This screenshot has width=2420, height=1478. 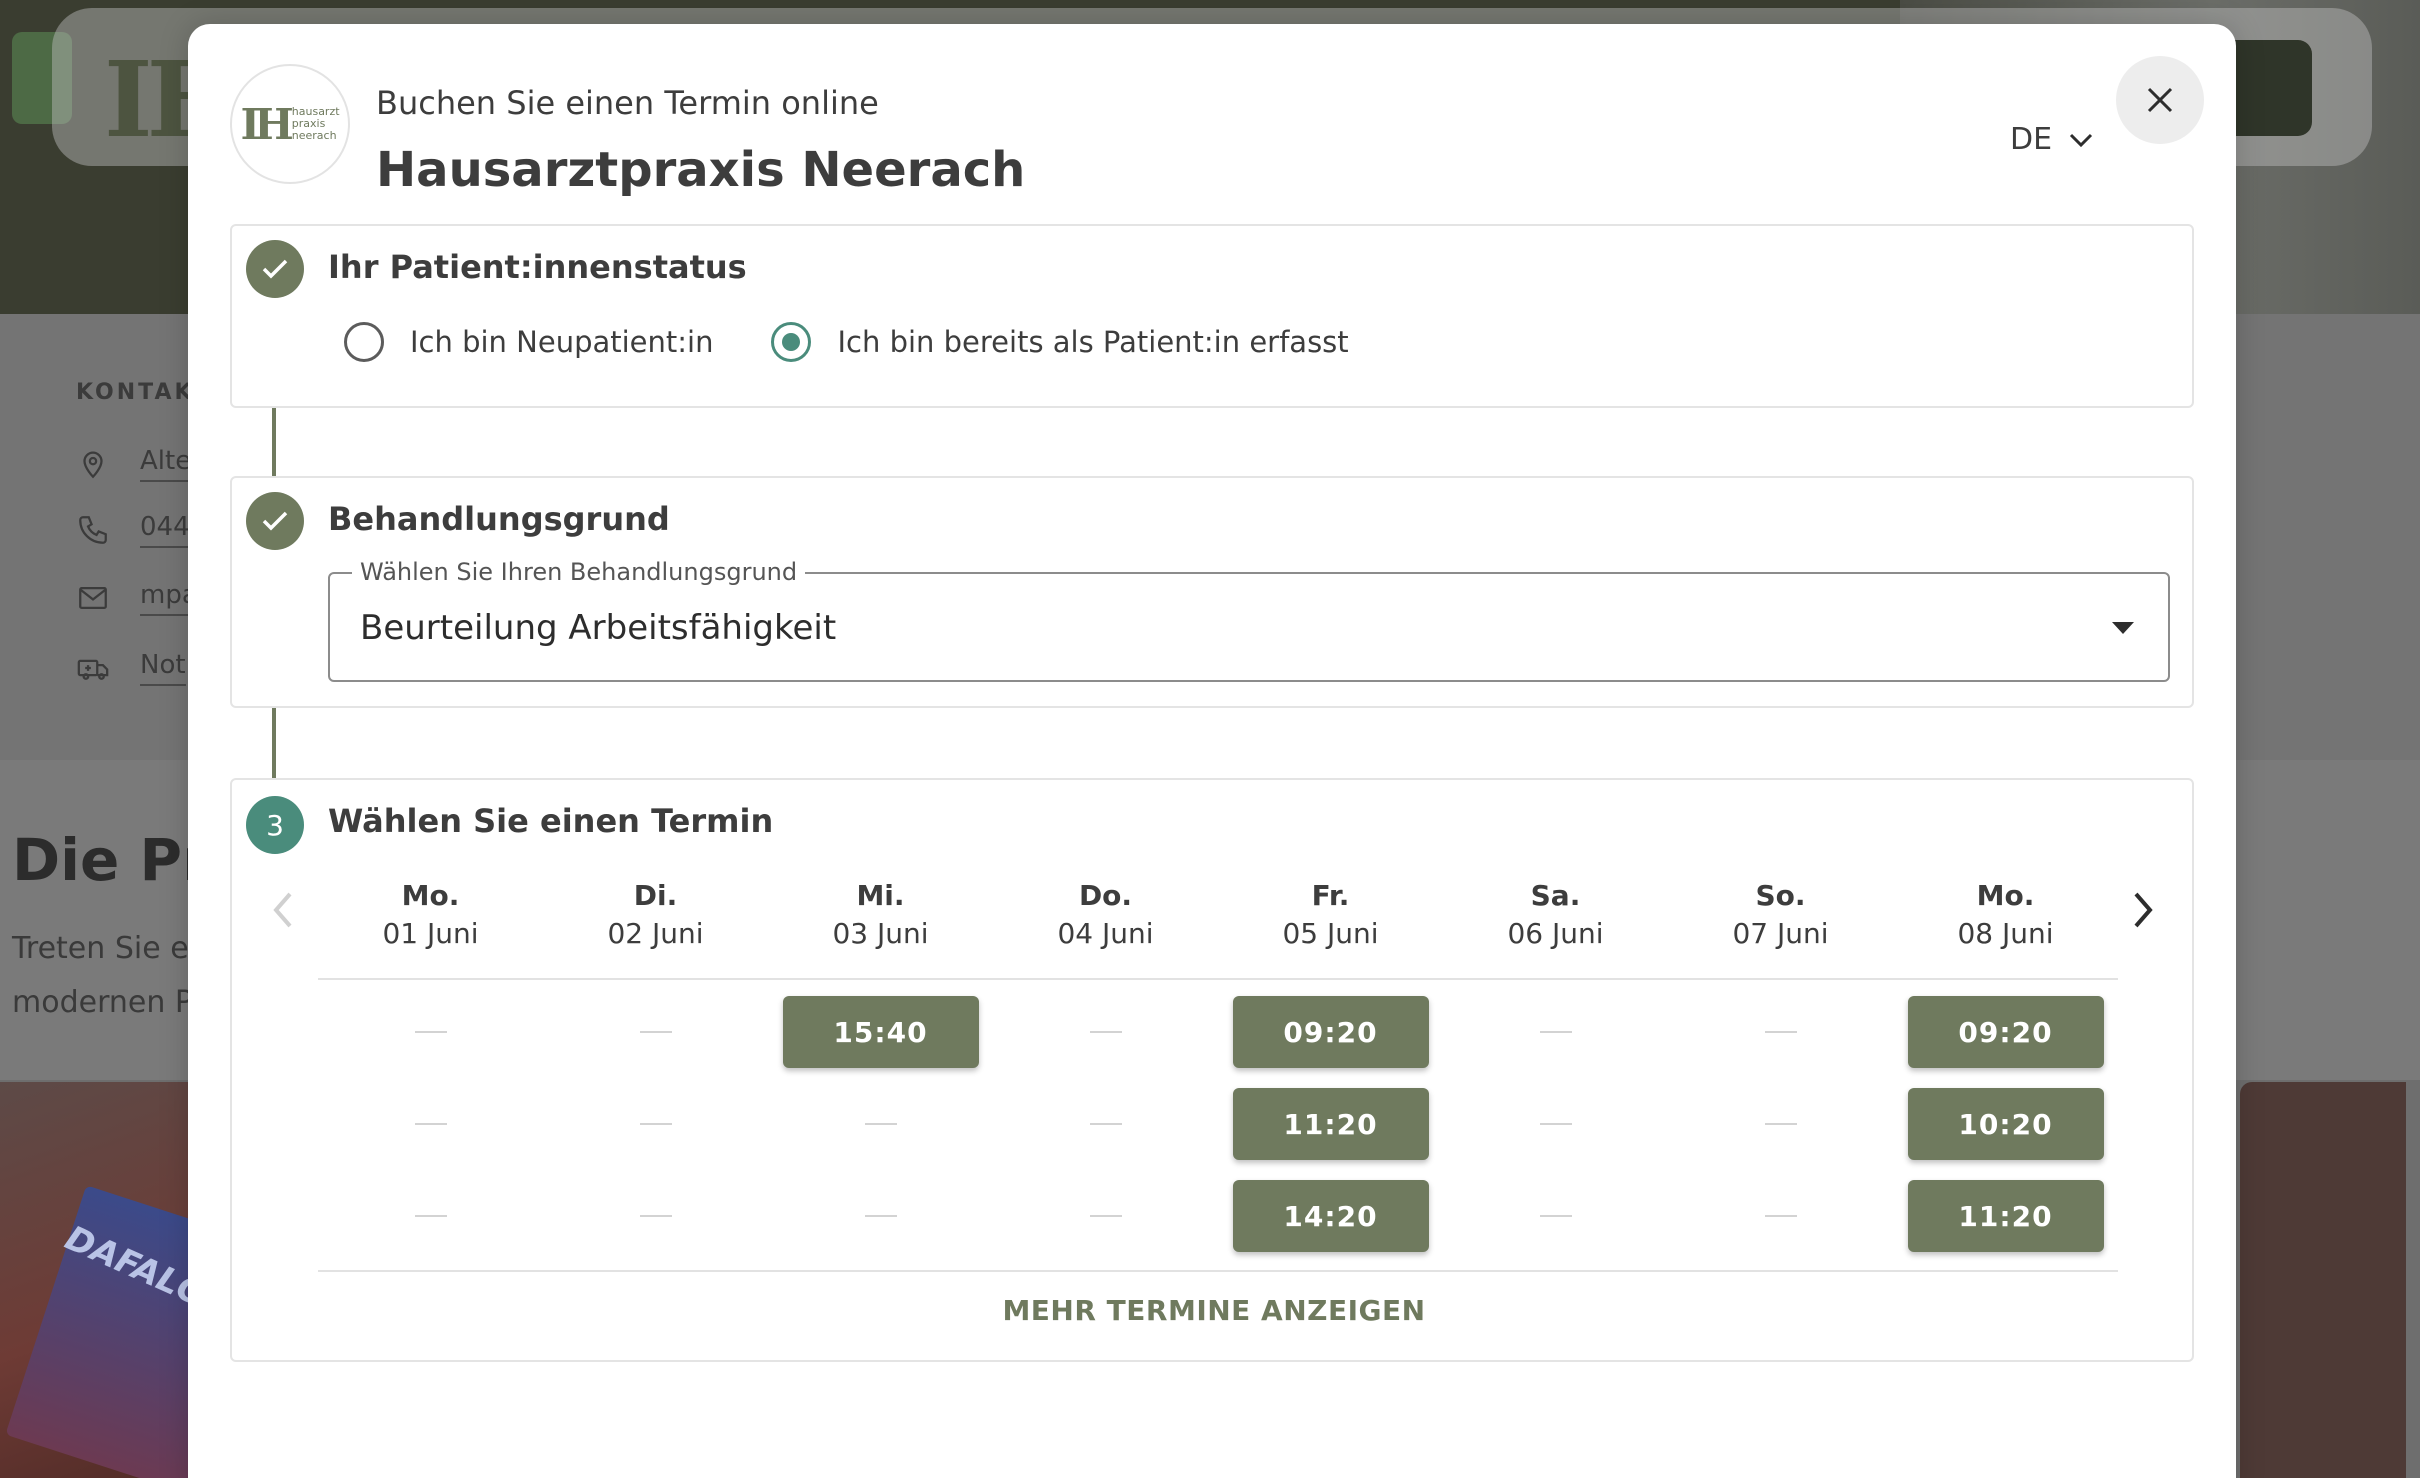 I want to click on contact-title: KONTAKT, so click(x=144, y=392).